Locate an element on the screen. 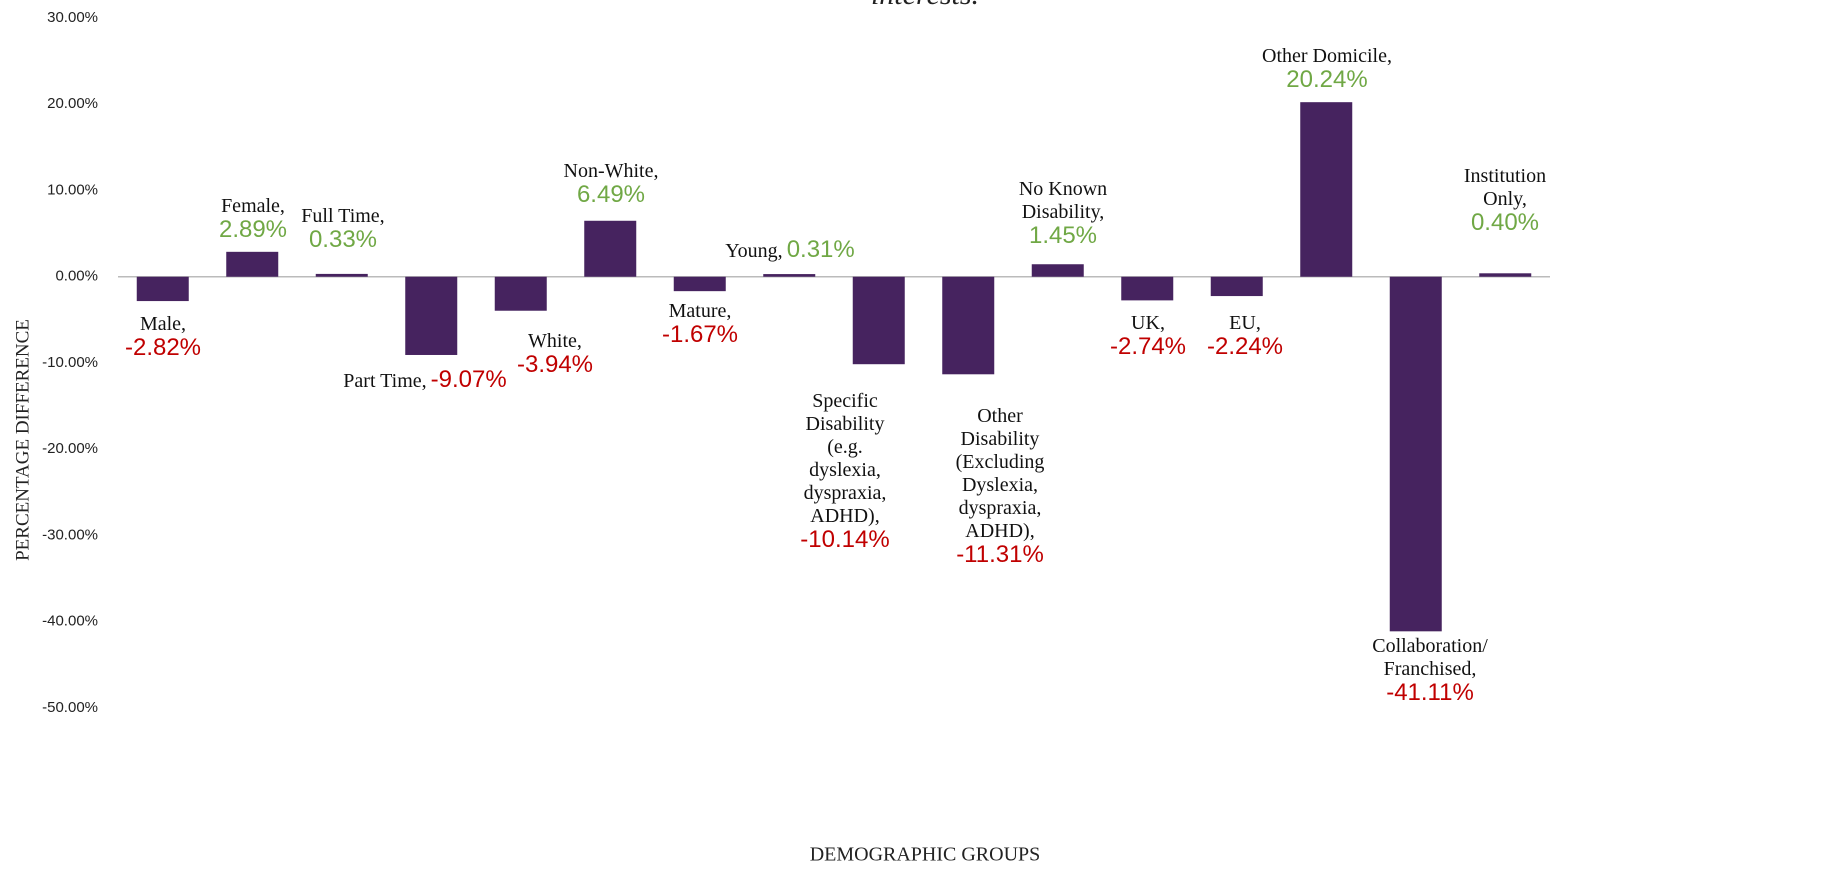 The width and height of the screenshot is (1843, 869). value-label: -9.07% is located at coordinates (468, 379).